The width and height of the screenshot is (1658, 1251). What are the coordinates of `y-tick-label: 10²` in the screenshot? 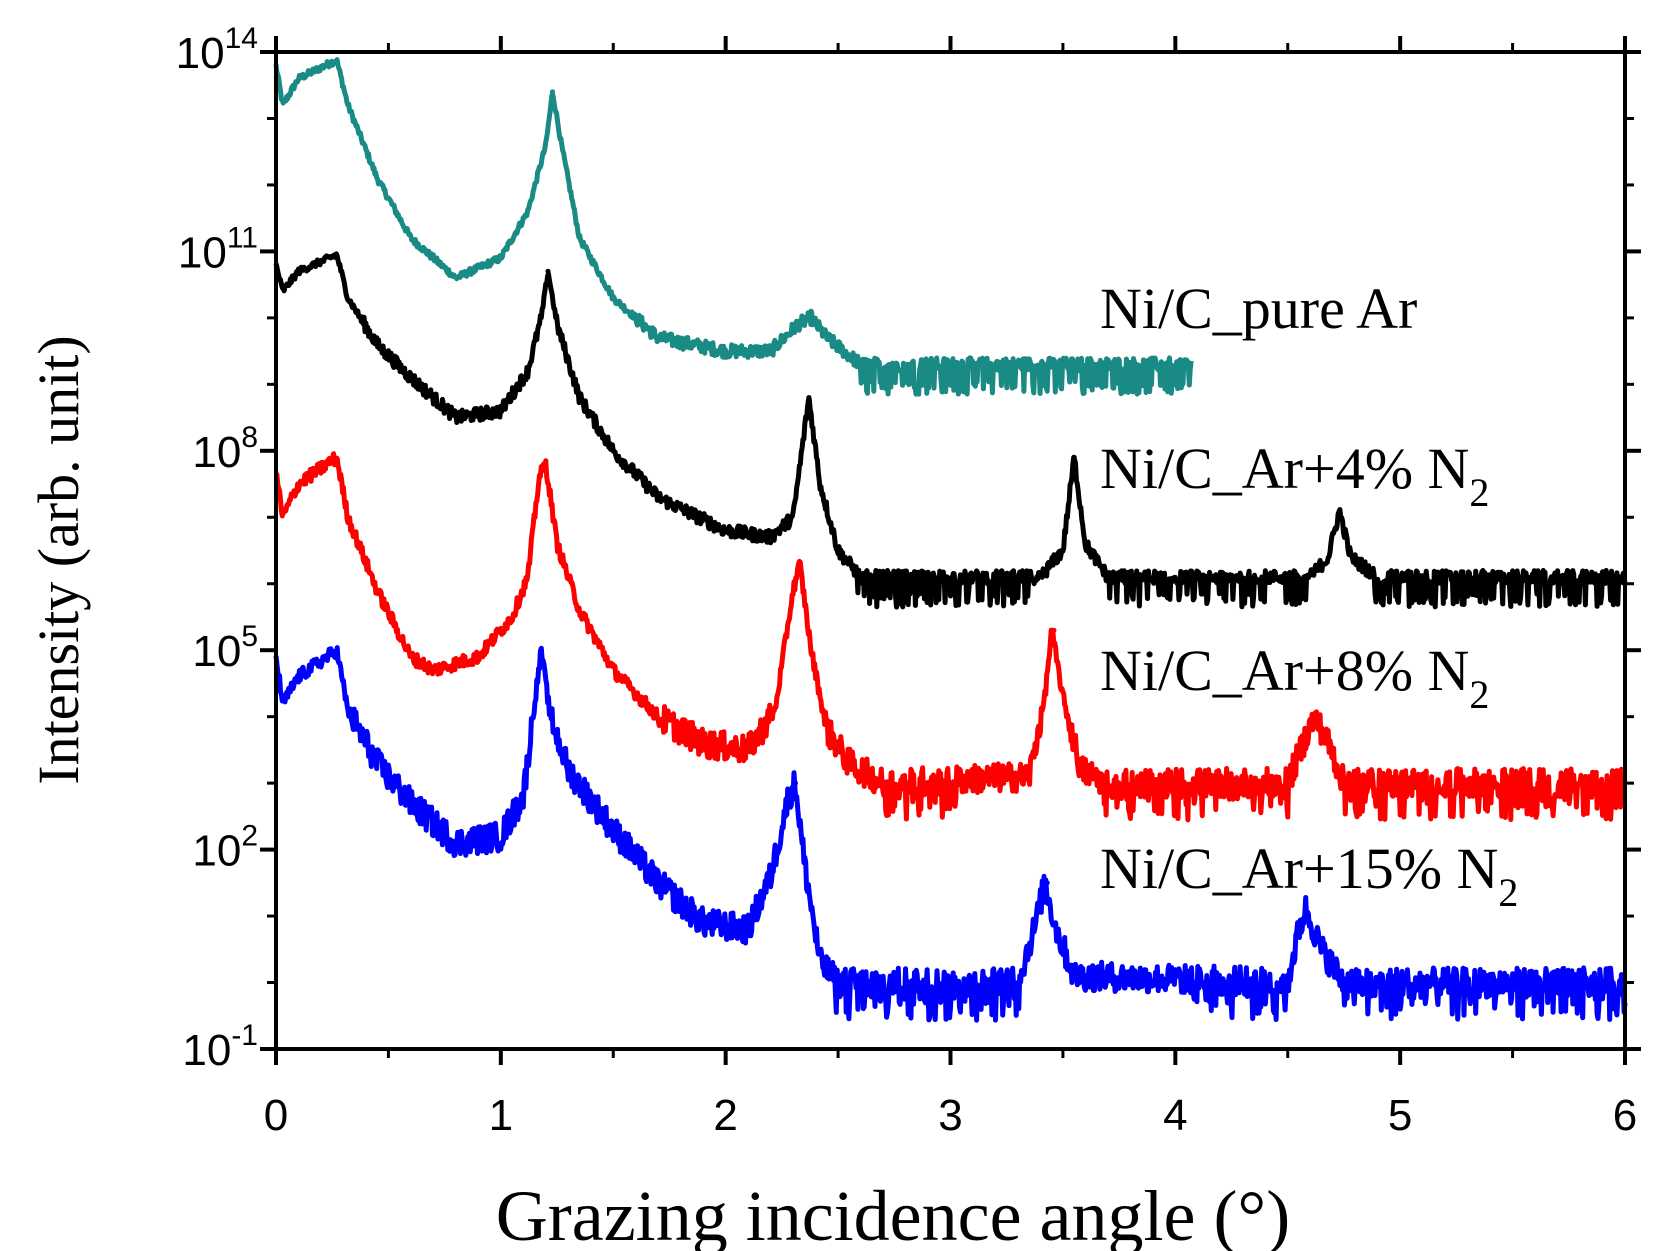 It's located at (225, 848).